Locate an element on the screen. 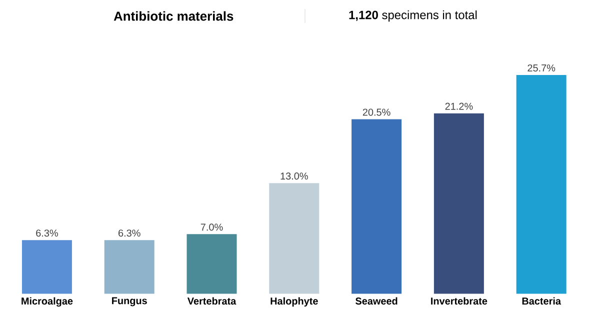 The height and width of the screenshot is (321, 600). x-tick-label: Seaweed is located at coordinates (377, 301).